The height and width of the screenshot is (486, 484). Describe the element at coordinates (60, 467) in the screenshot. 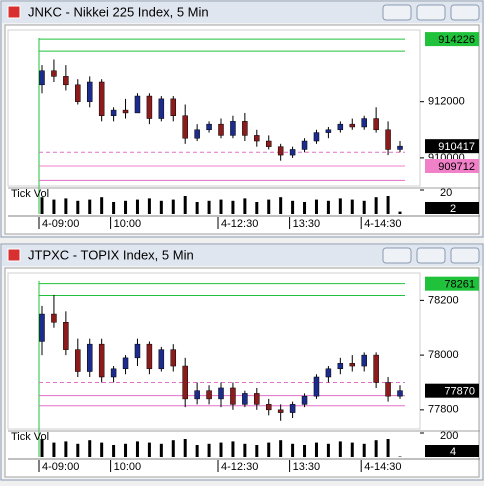

I see `x-tick-label: 4-09:00` at that location.